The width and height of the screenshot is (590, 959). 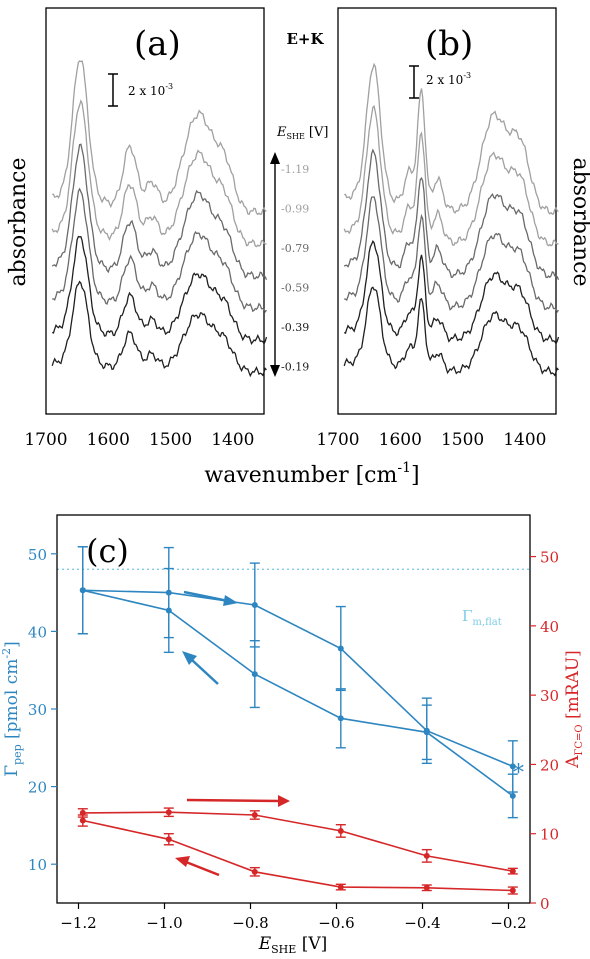 I want to click on ytick-left-label: 50, so click(x=37, y=555).